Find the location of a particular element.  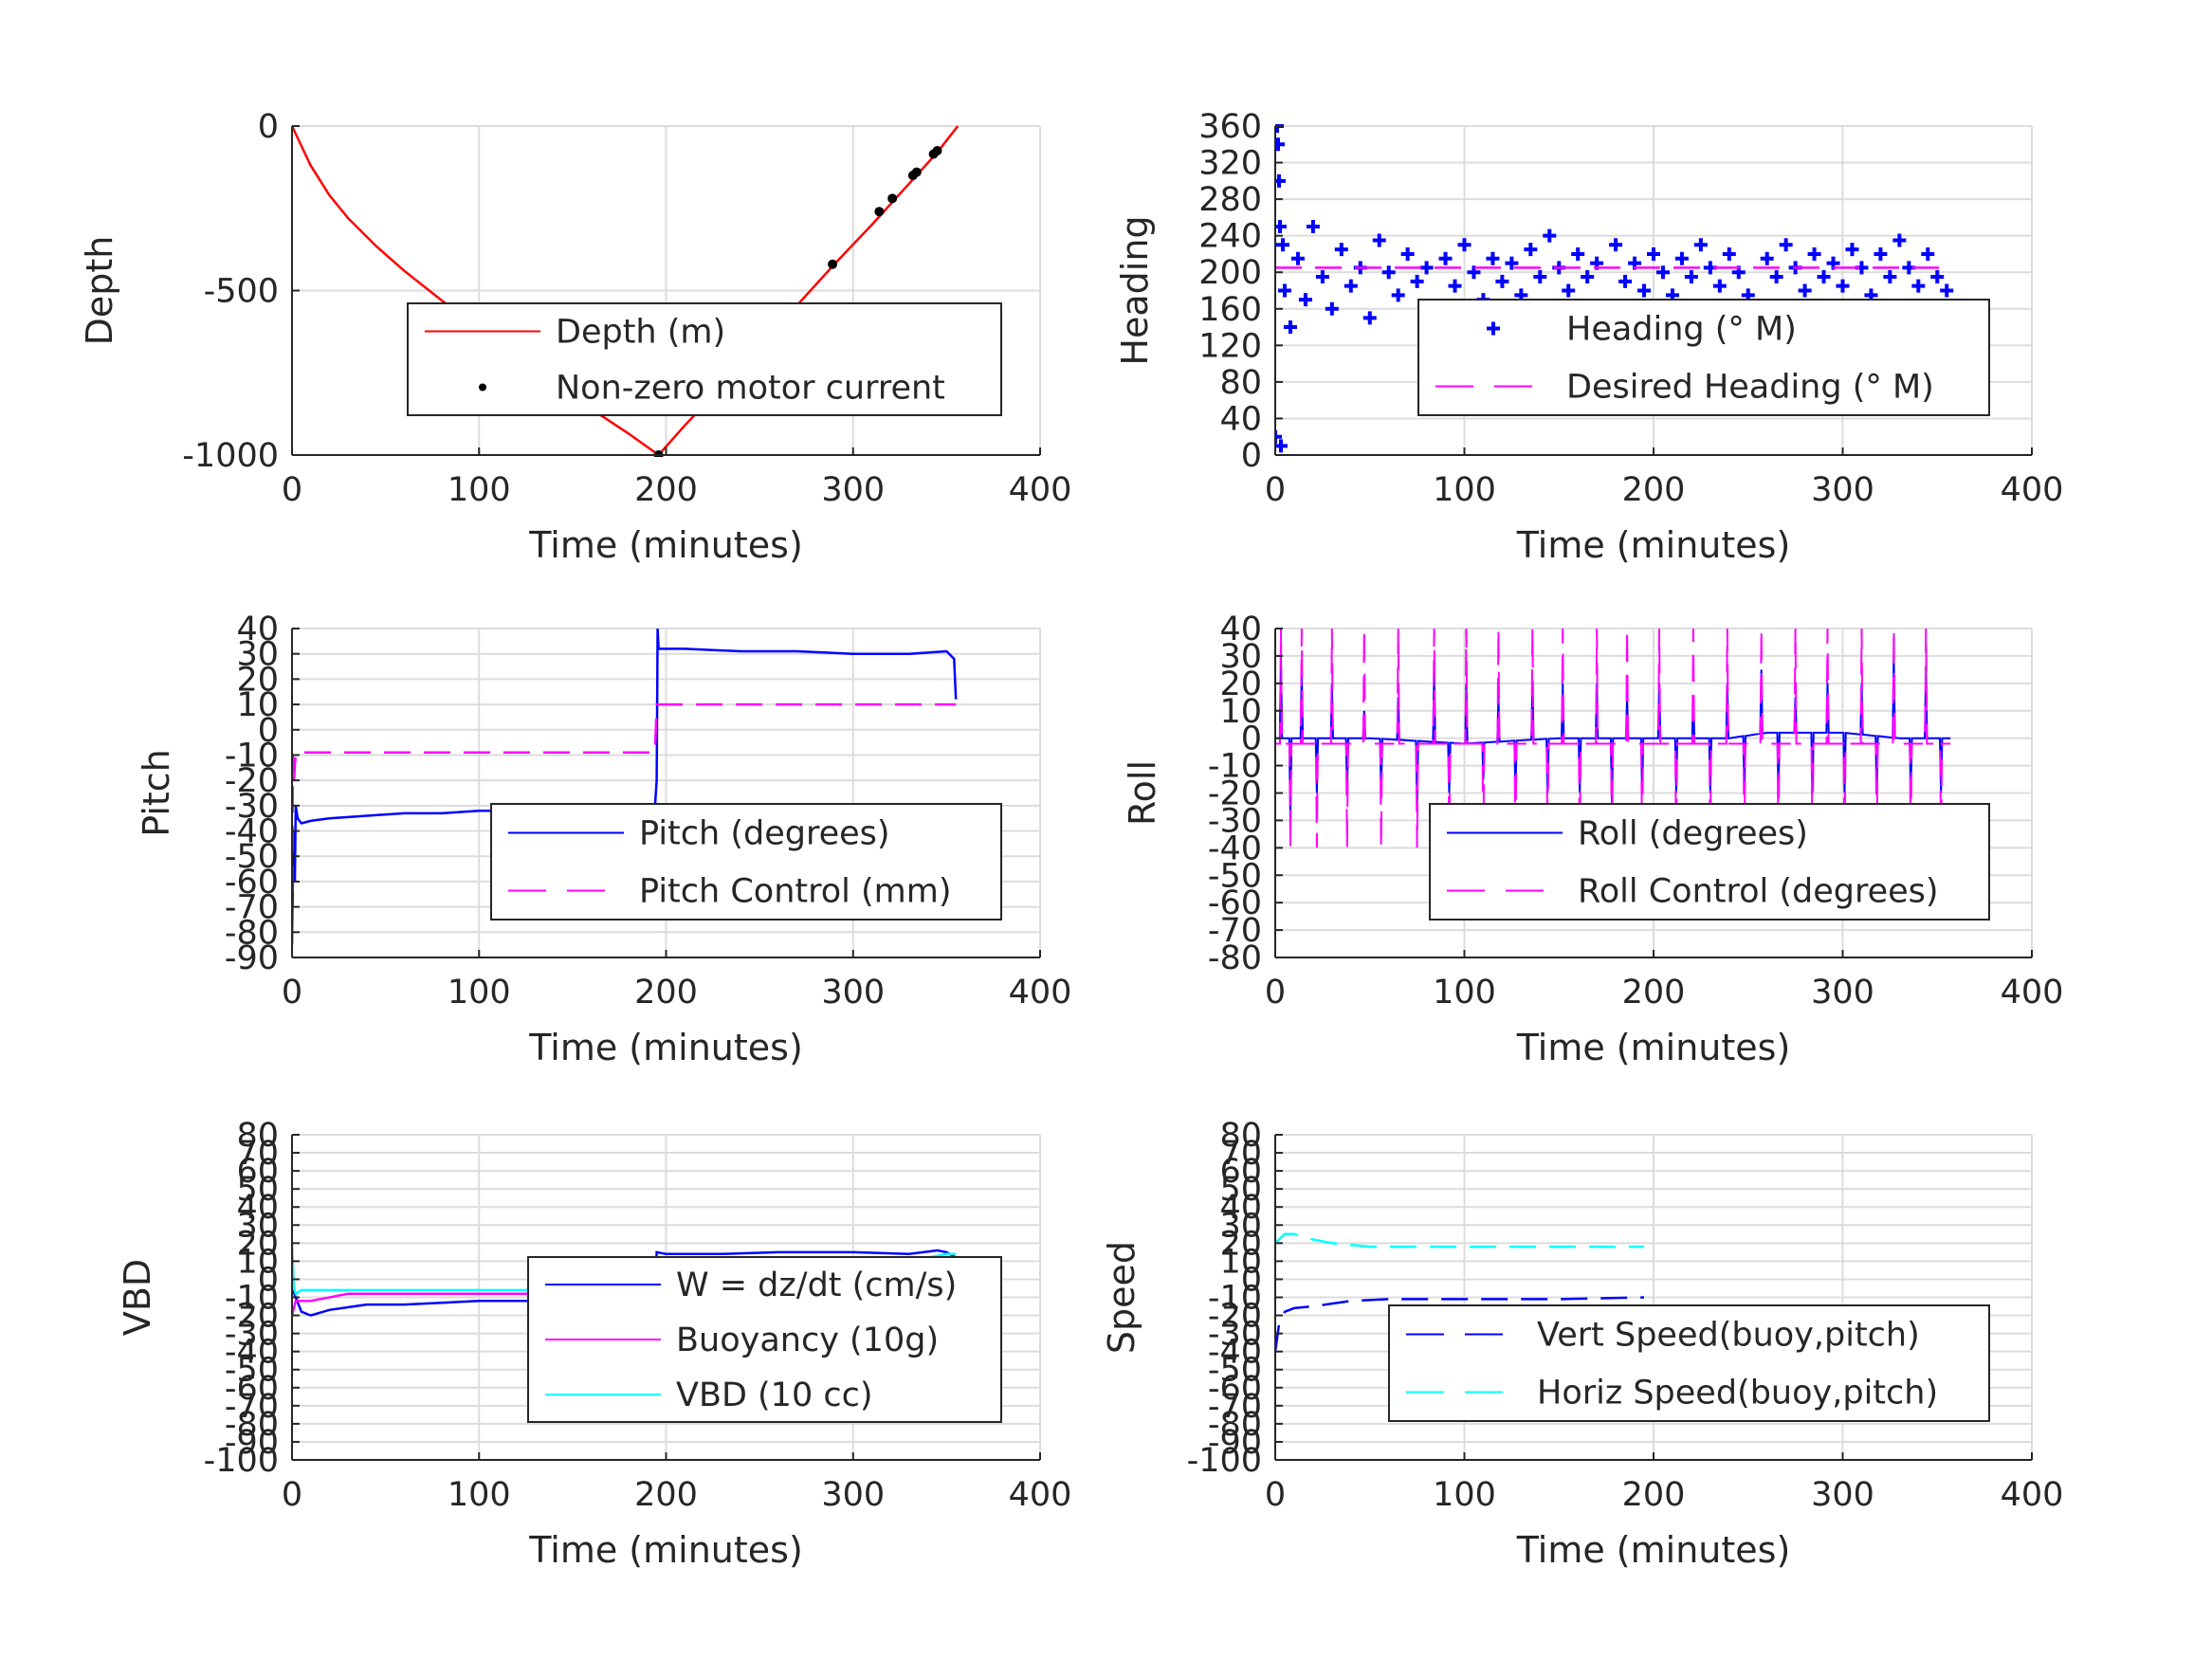

depth-ytick-label-1: -500 is located at coordinates (241, 292).